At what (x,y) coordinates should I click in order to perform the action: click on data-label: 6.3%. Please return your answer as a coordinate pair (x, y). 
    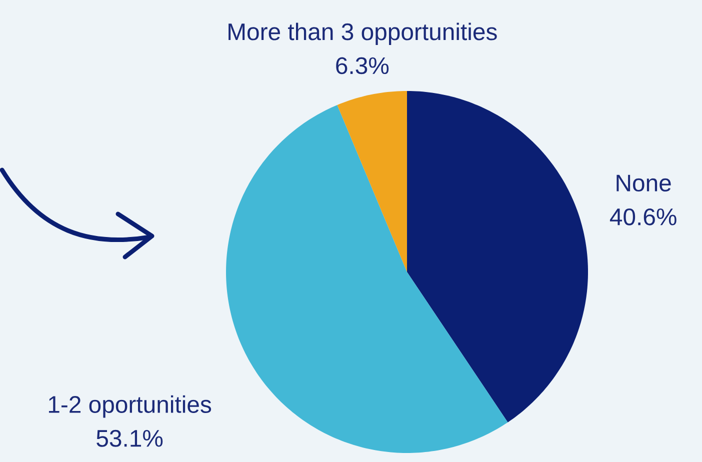
    Looking at the image, I should click on (362, 65).